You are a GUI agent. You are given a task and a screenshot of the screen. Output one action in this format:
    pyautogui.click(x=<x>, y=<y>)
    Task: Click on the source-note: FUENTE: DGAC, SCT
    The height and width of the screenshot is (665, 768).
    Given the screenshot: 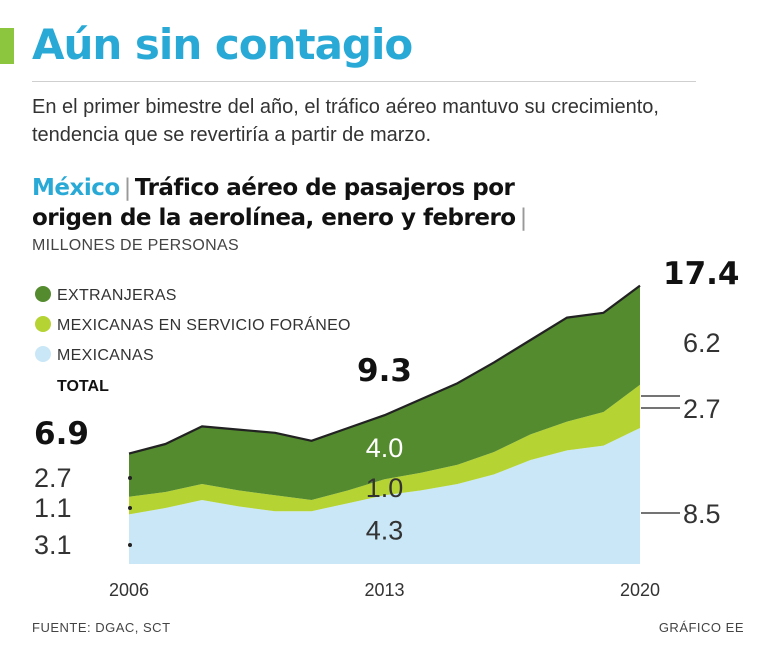 What is the action you would take?
    pyautogui.click(x=101, y=627)
    